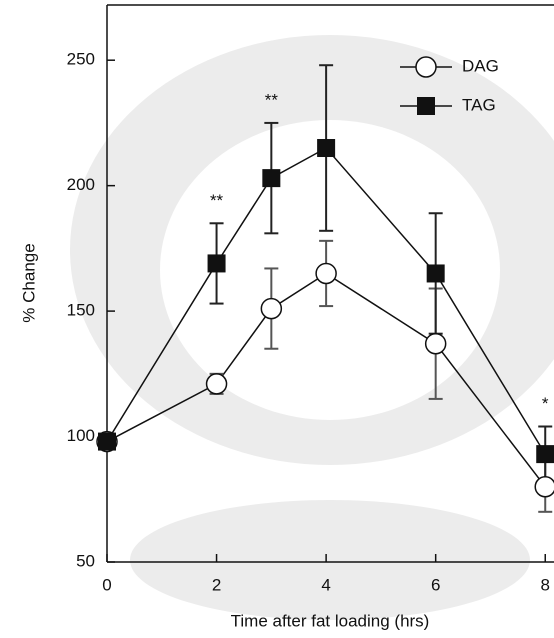  Describe the element at coordinates (325, 584) in the screenshot. I see `x-tick-label: 4` at that location.